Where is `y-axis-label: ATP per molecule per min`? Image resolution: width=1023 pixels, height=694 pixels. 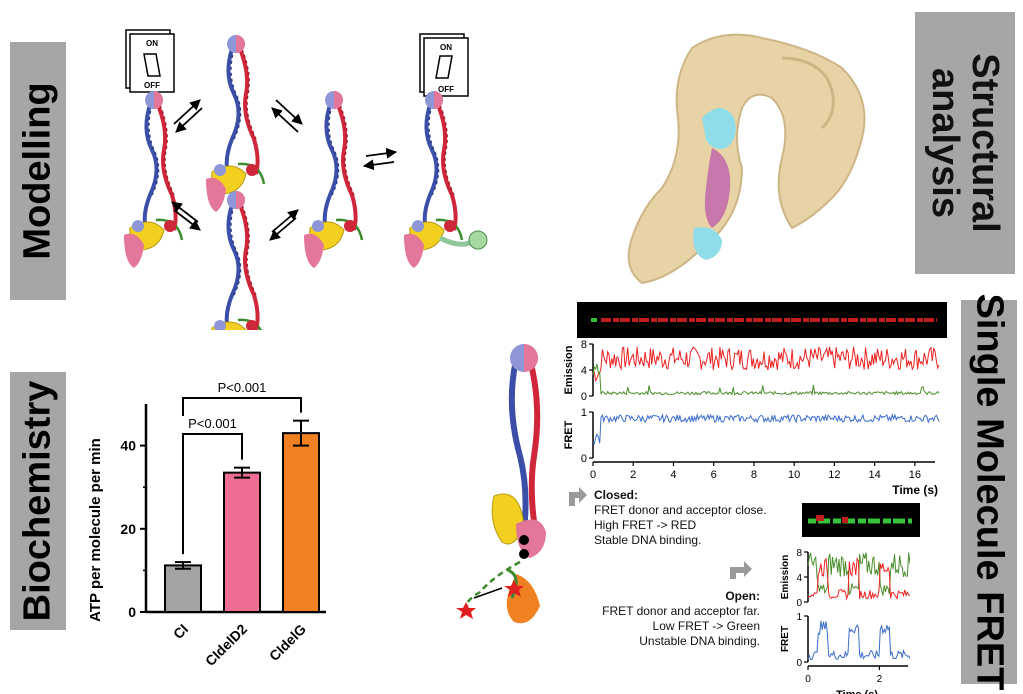 y-axis-label: ATP per molecule per min is located at coordinates (95, 530).